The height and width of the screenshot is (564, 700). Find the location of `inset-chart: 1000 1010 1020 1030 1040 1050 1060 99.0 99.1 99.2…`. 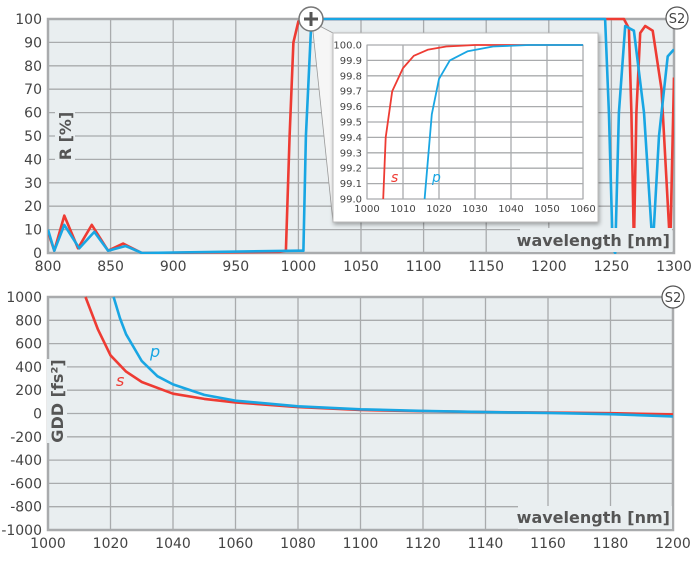

inset-chart: 1000 1010 1020 1030 1040 1050 1060 99.0 99.1 99.2… is located at coordinates (464, 128).